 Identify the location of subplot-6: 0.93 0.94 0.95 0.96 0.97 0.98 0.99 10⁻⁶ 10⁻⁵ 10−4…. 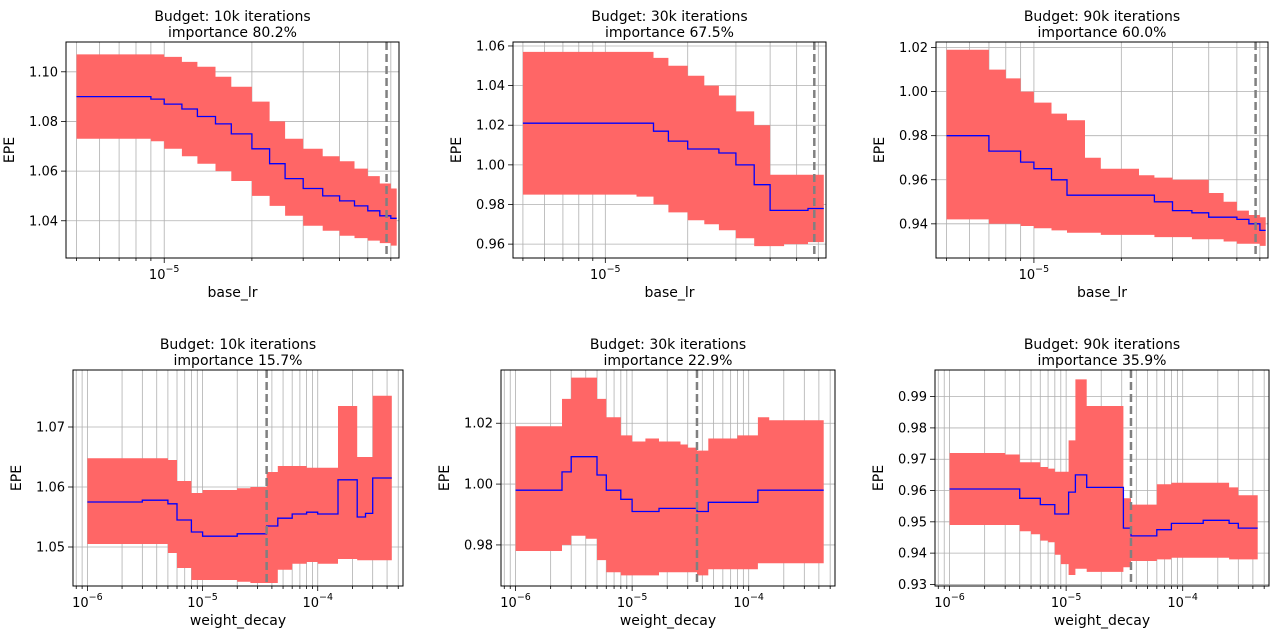
(1070, 483).